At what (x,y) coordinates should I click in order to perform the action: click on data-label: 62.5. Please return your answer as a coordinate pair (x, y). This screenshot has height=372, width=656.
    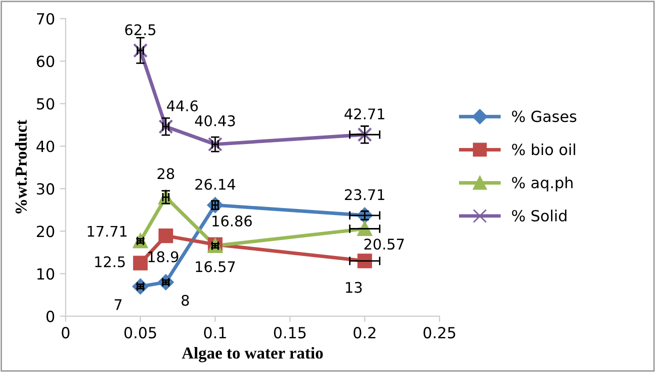
    Looking at the image, I should click on (140, 30).